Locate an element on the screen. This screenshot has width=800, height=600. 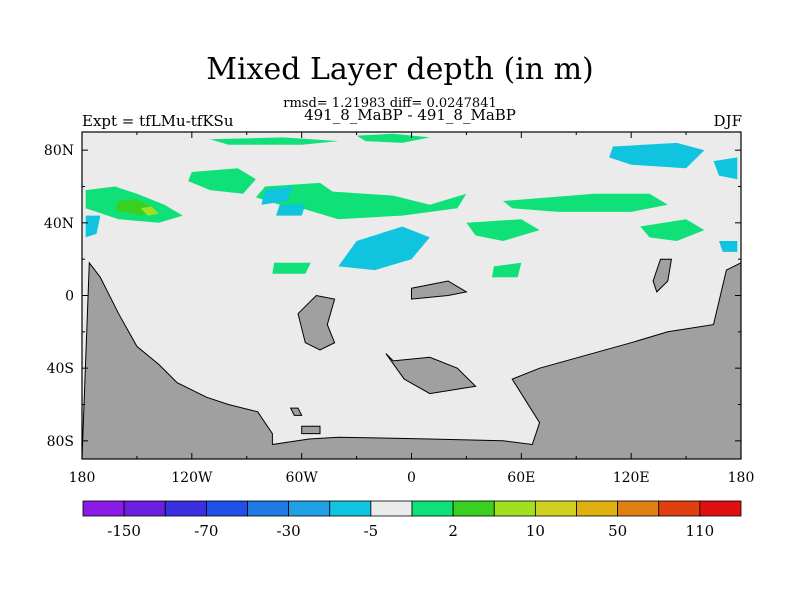
y-tick-label: 80S is located at coordinates (60, 442).